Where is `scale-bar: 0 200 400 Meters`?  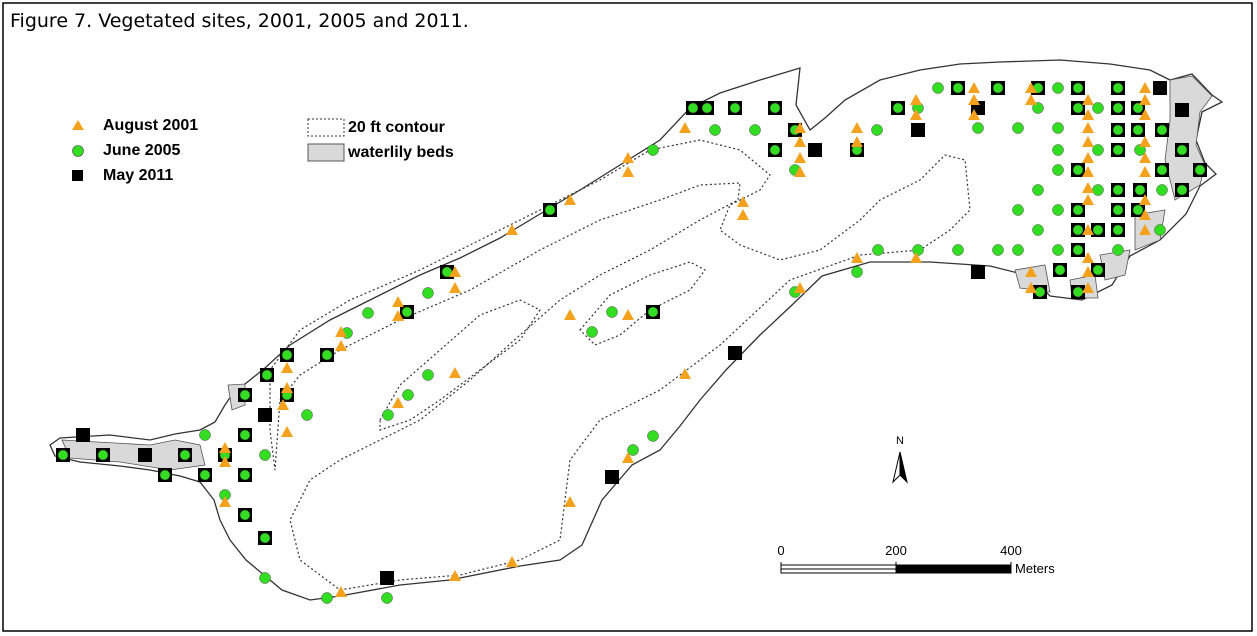
scale-bar: 0 200 400 Meters is located at coordinates (916, 559).